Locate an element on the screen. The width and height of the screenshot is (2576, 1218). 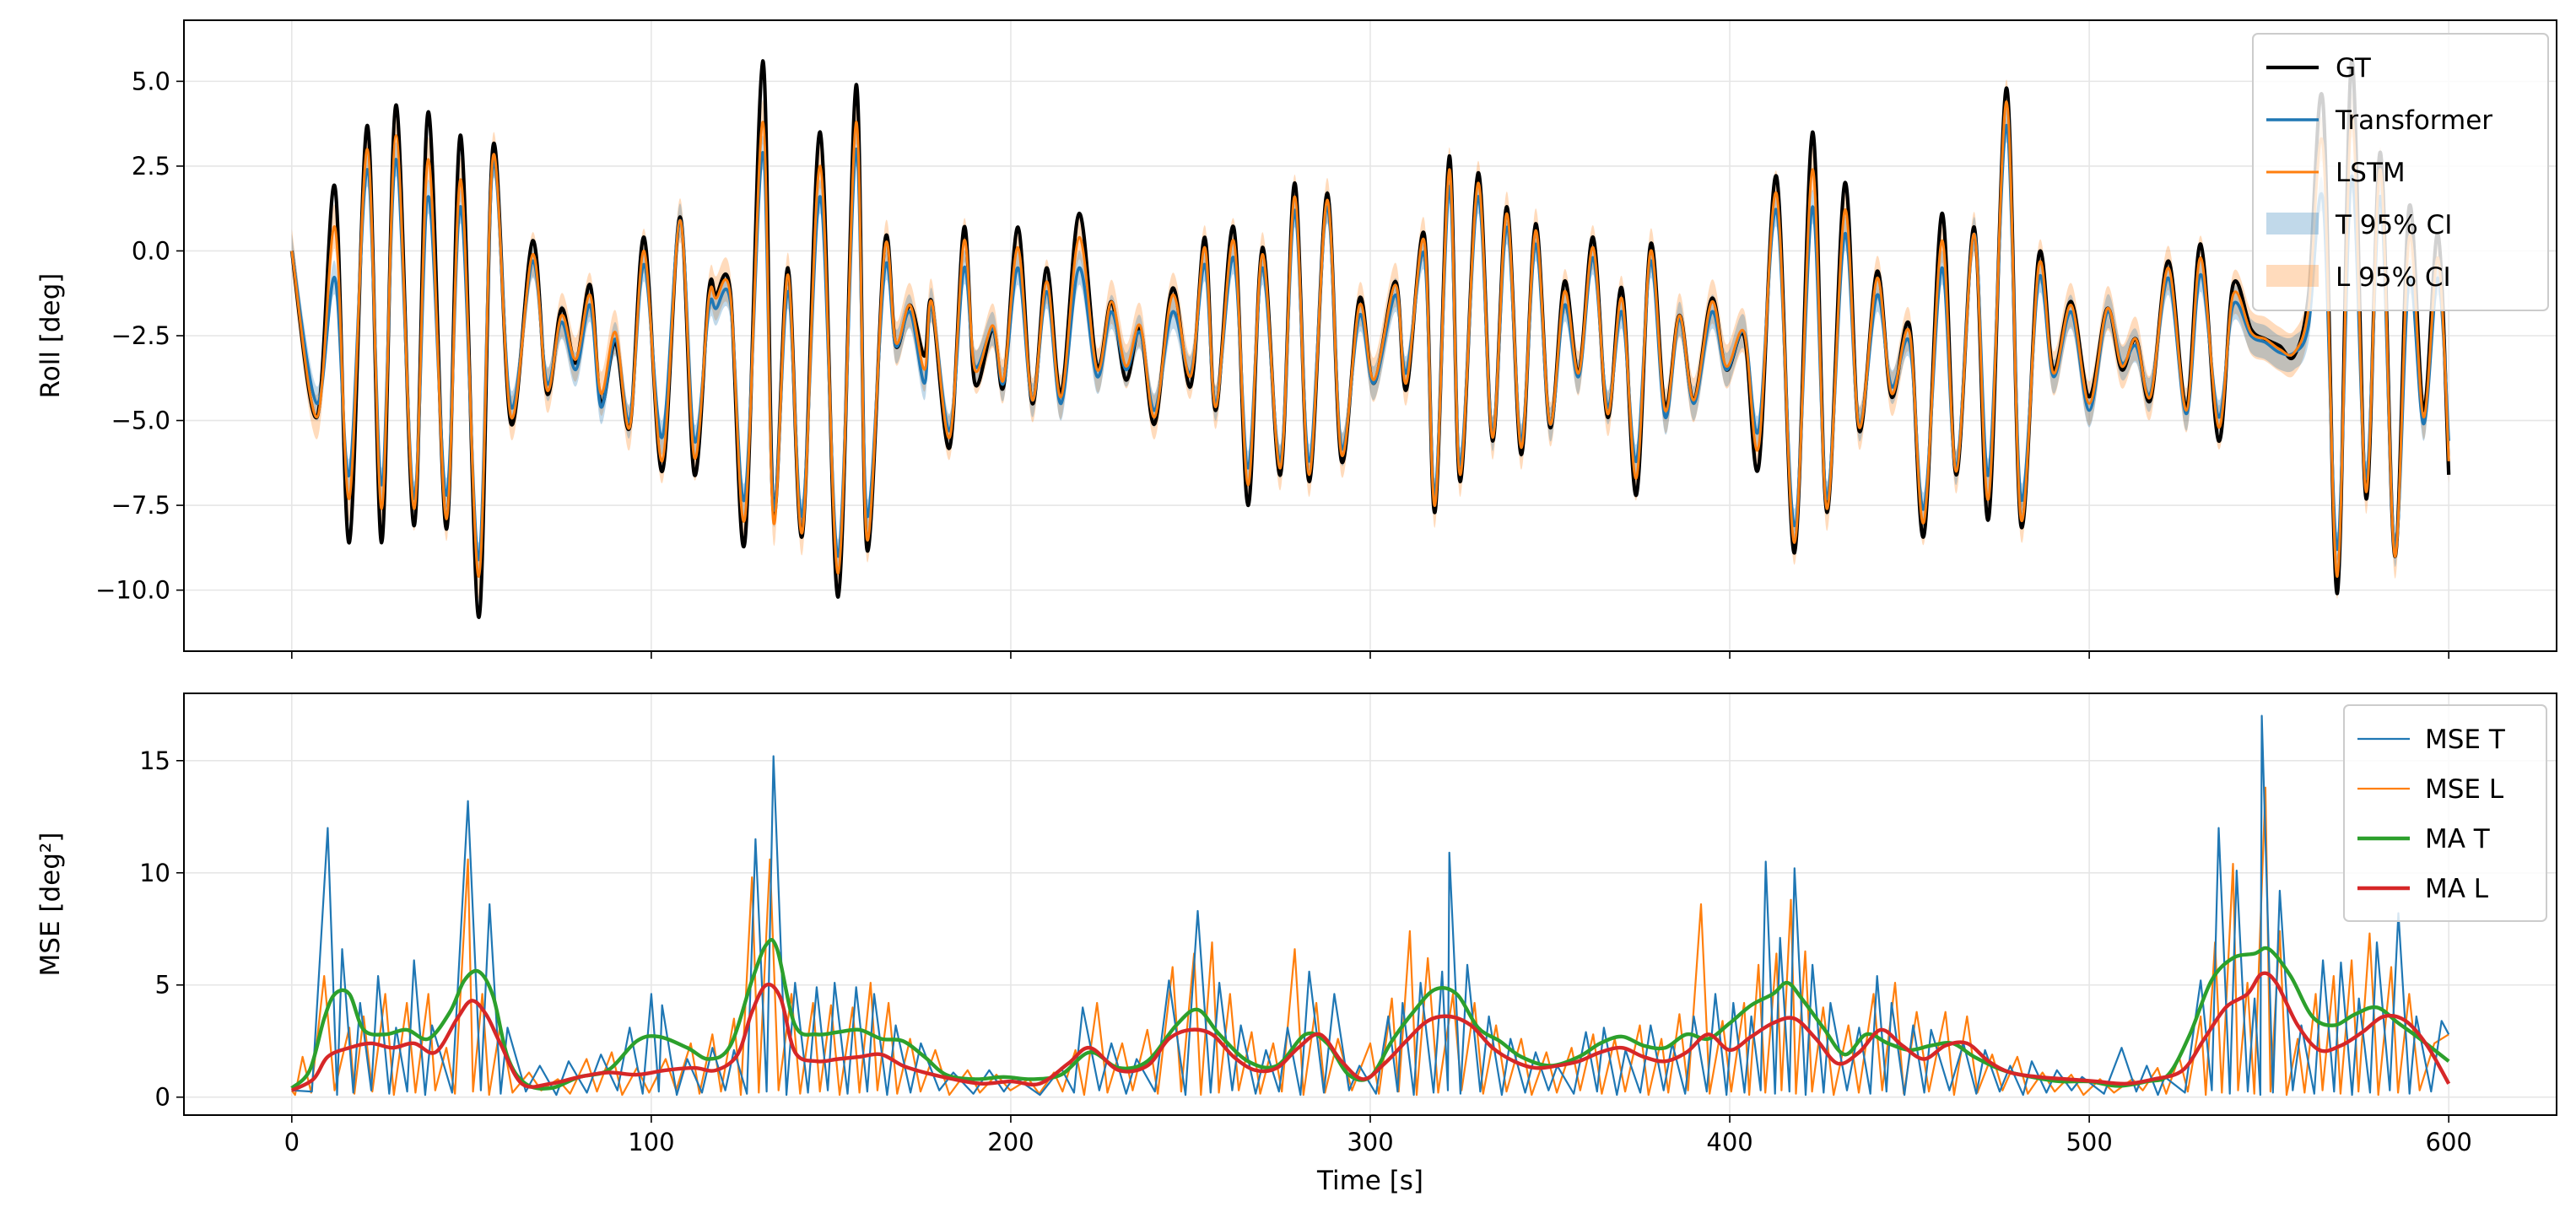
y-tick-label: −10.0 is located at coordinates (132, 591).